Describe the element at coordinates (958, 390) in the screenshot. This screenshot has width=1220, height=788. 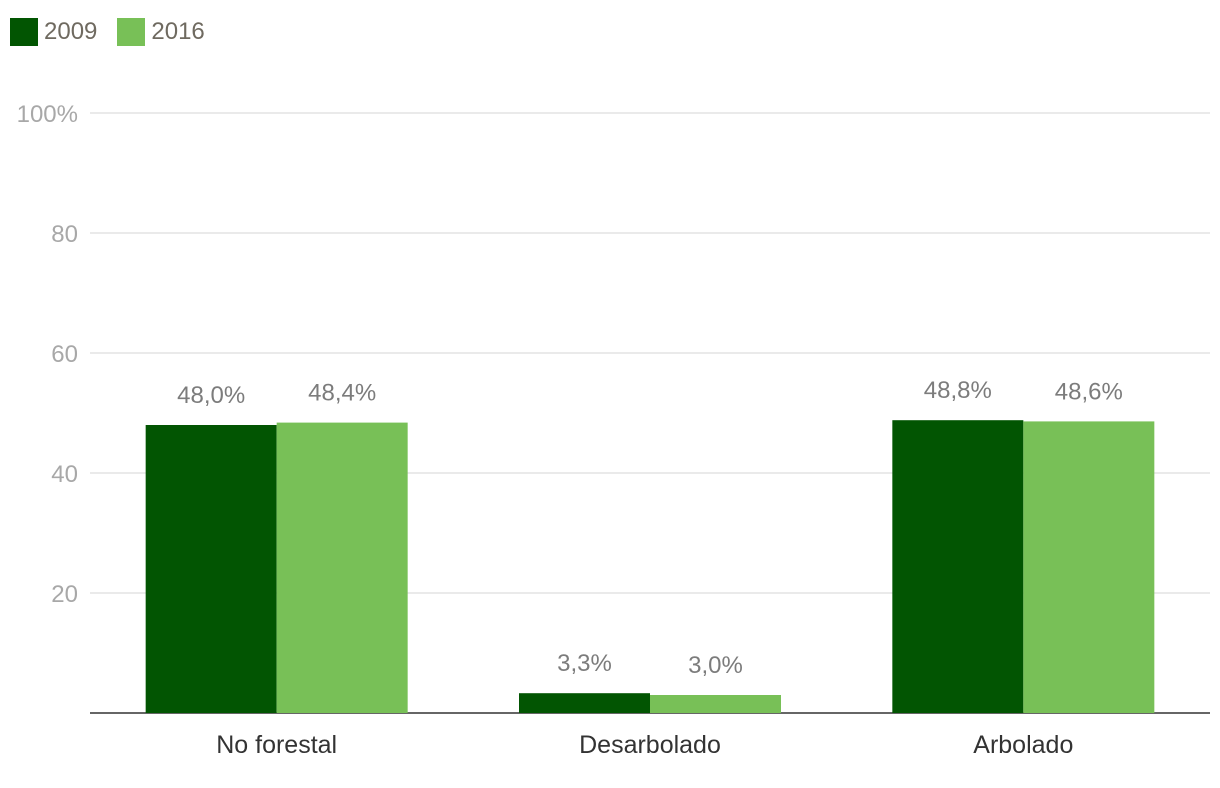
I see `data-label: 48,8%` at that location.